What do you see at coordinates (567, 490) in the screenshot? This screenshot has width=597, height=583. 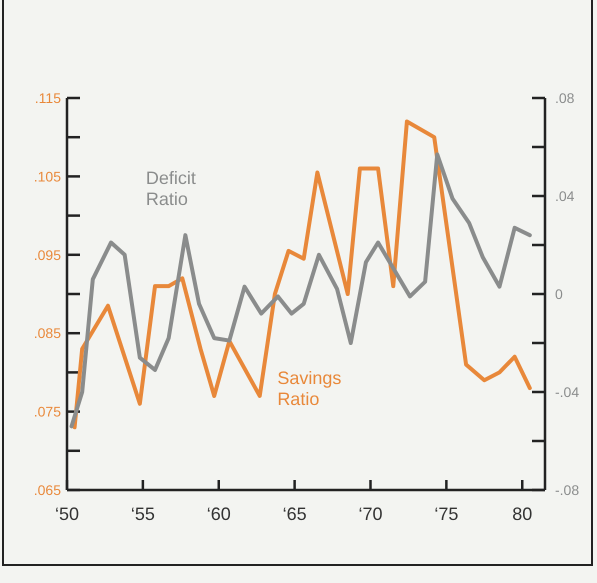 I see `y2-tick-label: -.08` at bounding box center [567, 490].